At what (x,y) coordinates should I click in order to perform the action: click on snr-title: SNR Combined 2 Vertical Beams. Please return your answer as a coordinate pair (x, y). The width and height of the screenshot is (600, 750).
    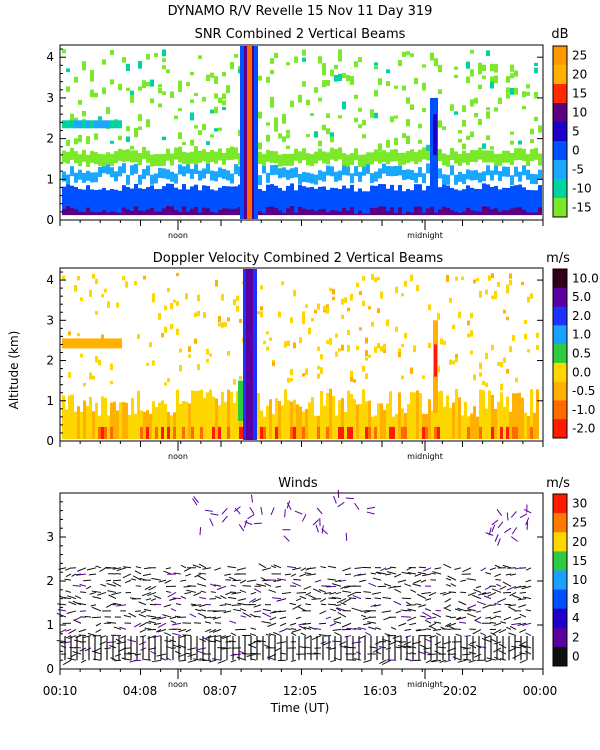
    Looking at the image, I should click on (300, 34).